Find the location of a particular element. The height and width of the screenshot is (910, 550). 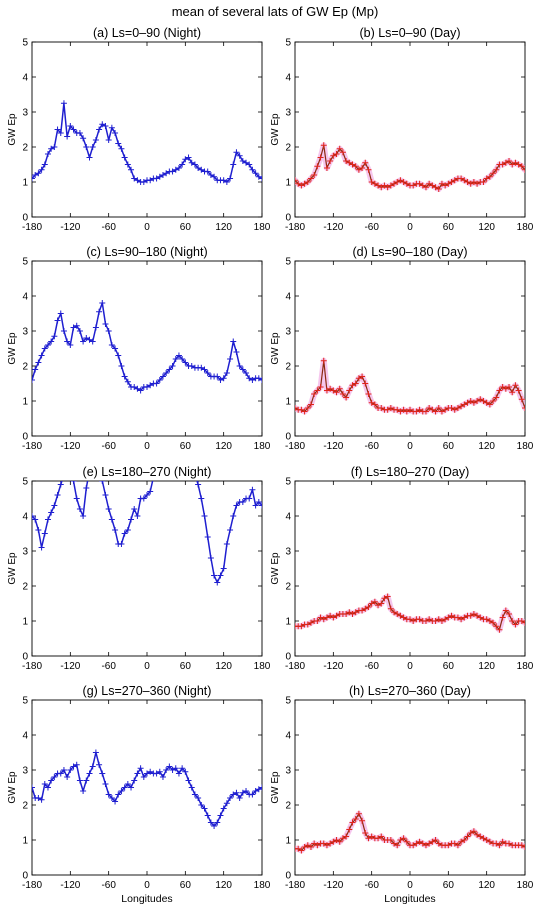

y-tick-label: 0 is located at coordinates (25, 876).